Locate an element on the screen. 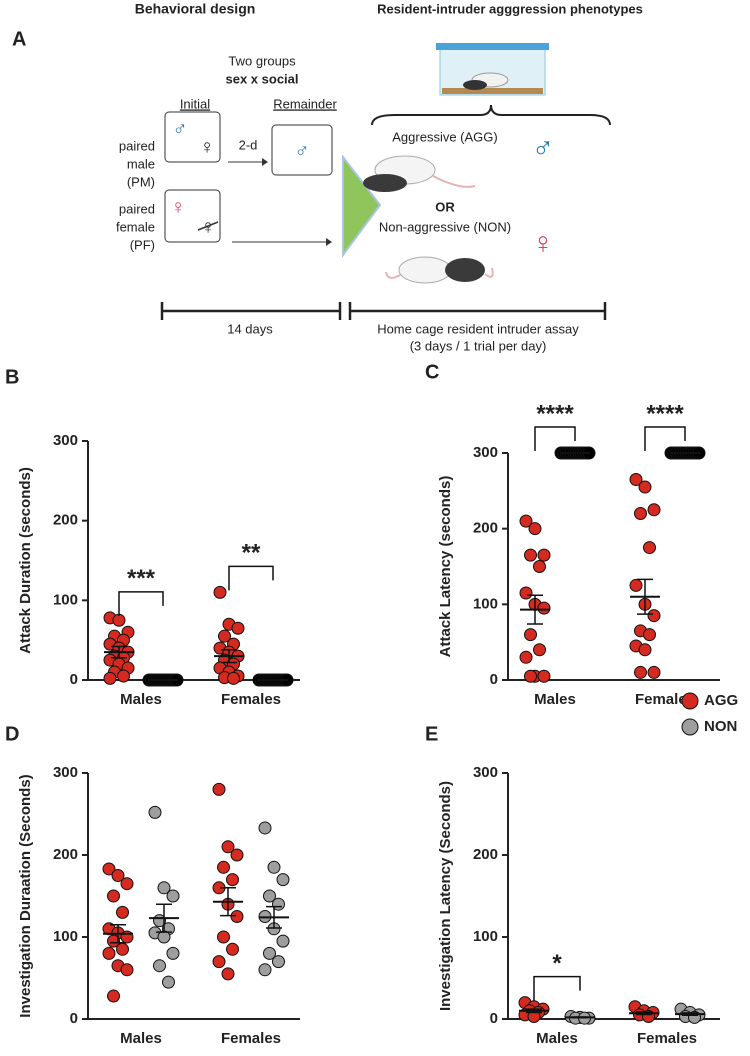 The image size is (750, 1056). text: Non-aggressive (NON) is located at coordinates (445, 226).